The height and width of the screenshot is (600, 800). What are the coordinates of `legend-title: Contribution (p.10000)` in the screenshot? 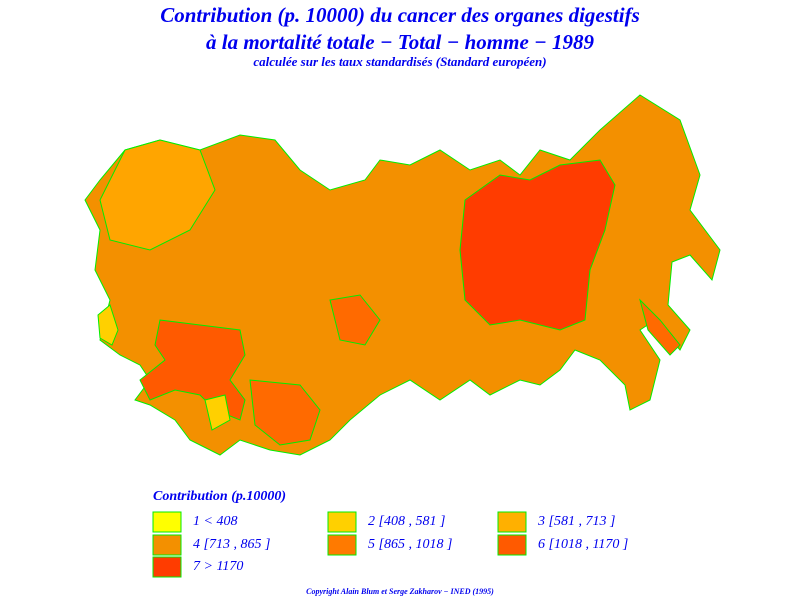 It's located at (219, 496).